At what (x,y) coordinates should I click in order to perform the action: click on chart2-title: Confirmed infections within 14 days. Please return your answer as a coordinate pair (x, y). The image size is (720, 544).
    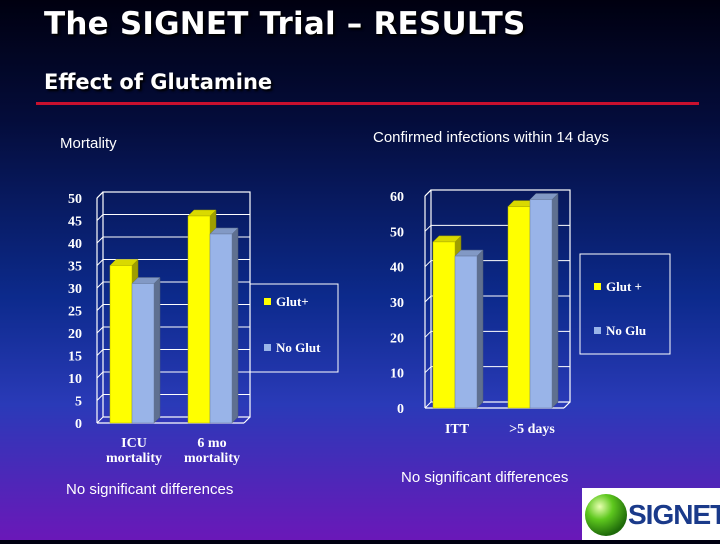
    Looking at the image, I should click on (491, 137).